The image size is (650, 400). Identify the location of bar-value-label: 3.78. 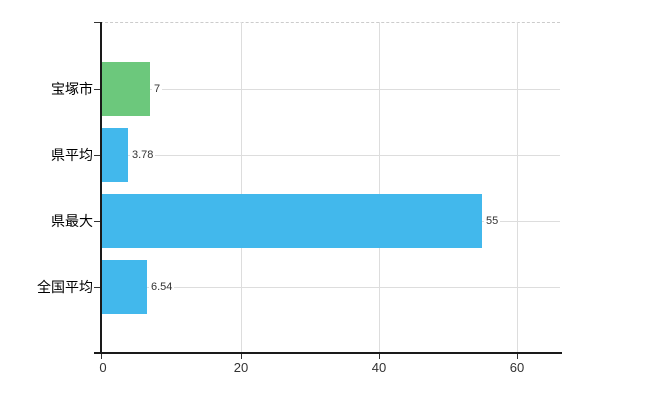
(143, 155).